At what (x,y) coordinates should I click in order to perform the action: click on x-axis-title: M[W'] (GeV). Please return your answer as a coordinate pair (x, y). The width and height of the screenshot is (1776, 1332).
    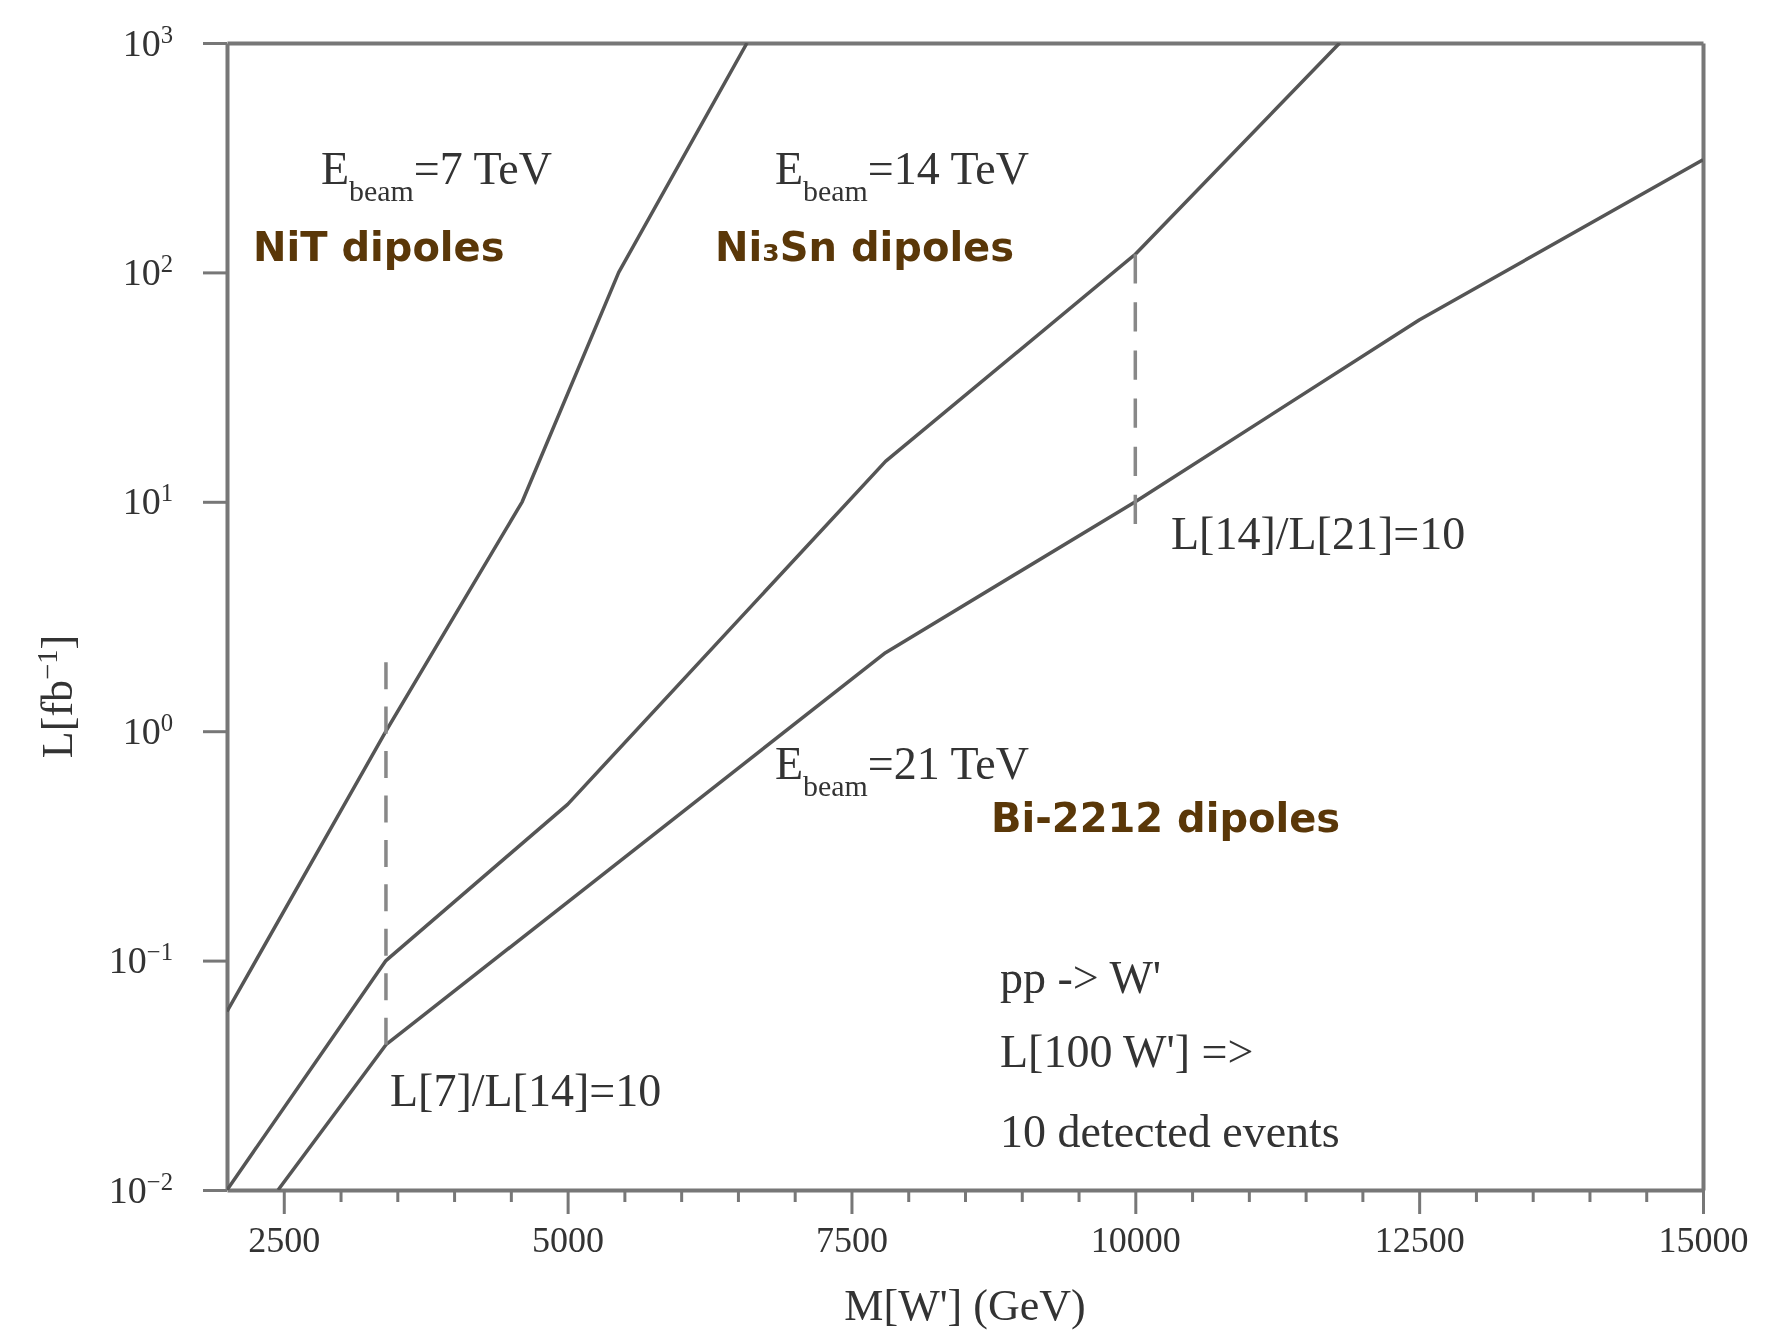
    Looking at the image, I should click on (965, 1305).